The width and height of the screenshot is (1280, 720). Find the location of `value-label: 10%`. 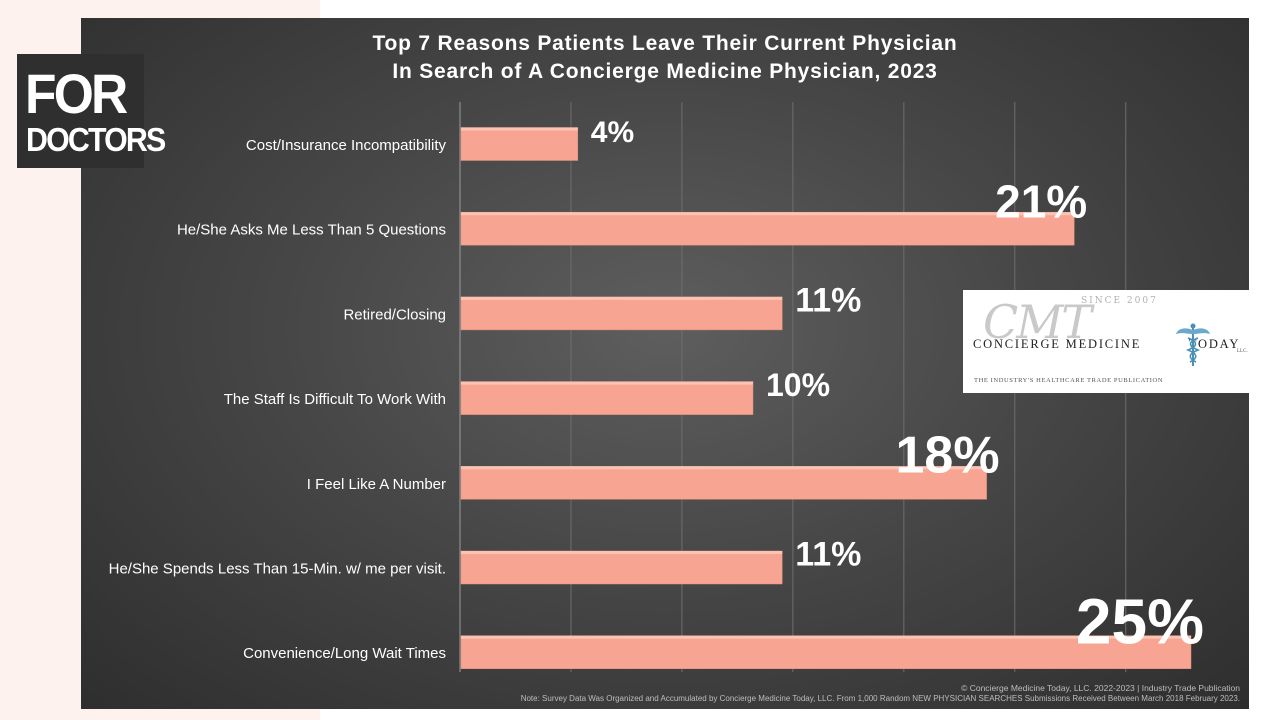

value-label: 10% is located at coordinates (798, 385).